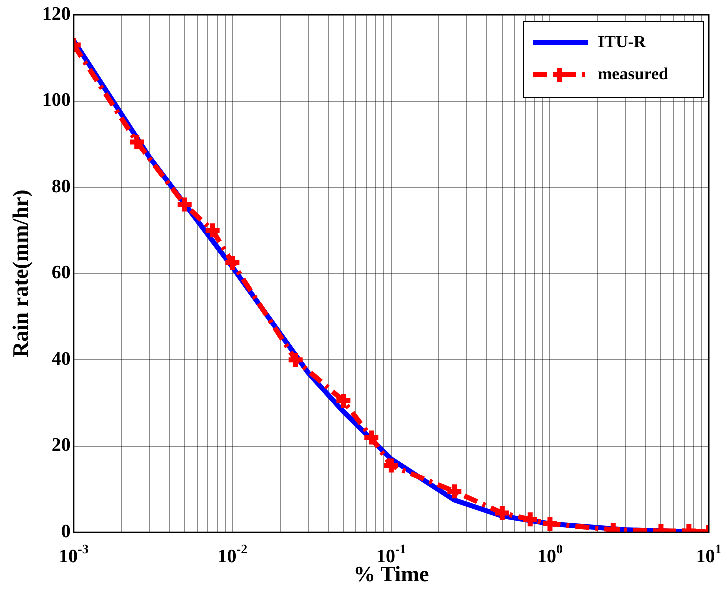 The image size is (721, 595). What do you see at coordinates (61, 187) in the screenshot?
I see `y-tick-label: 80` at bounding box center [61, 187].